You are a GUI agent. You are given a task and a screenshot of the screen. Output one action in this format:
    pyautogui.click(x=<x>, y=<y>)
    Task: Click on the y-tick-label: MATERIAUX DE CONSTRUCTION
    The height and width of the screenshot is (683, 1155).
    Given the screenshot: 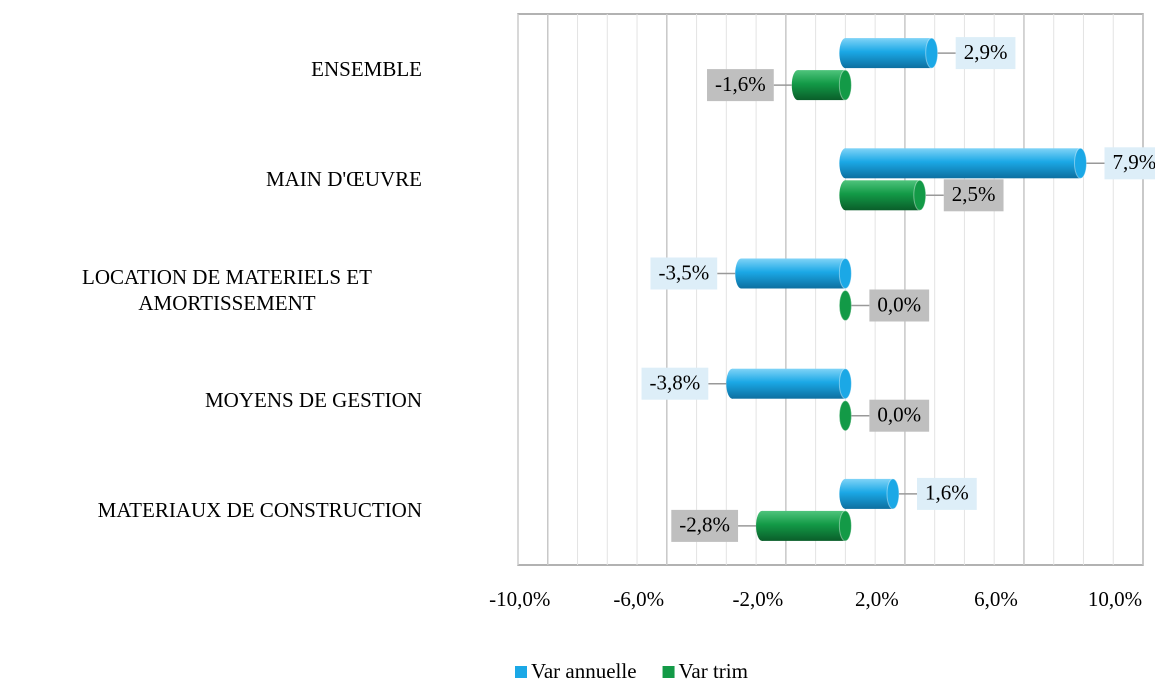 What is the action you would take?
    pyautogui.click(x=259, y=509)
    